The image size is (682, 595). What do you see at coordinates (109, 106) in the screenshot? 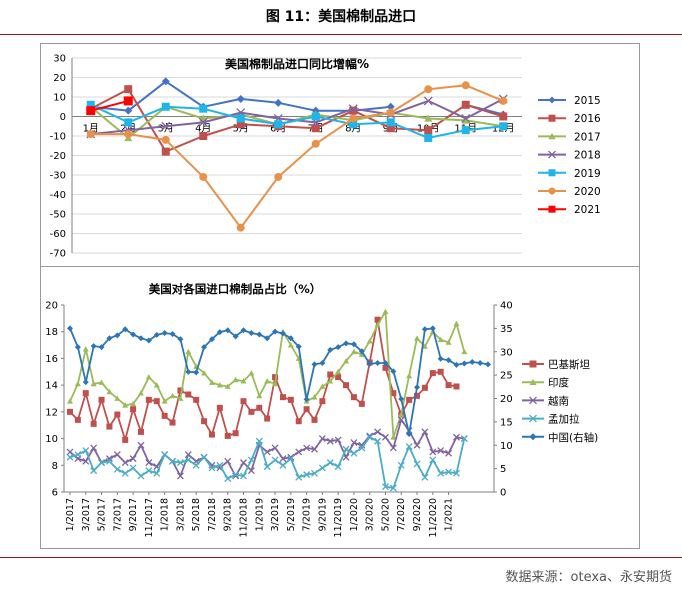
I see `series-2021` at bounding box center [109, 106].